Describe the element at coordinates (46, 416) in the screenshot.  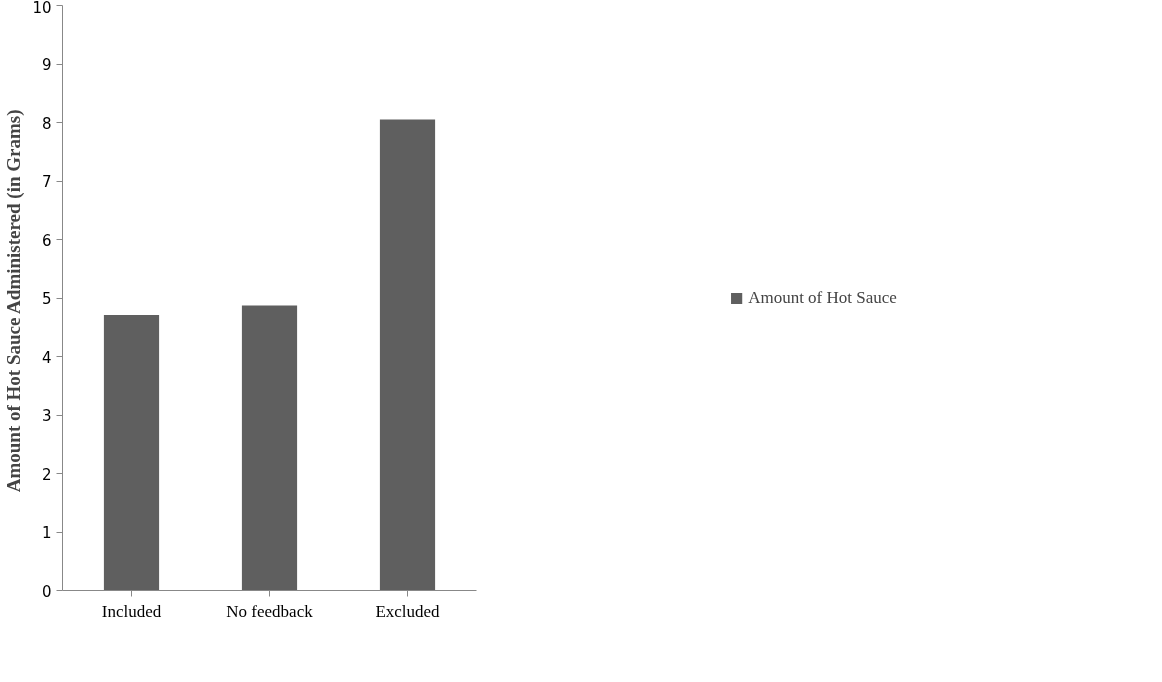
I see `y-tick-label: 3` at that location.